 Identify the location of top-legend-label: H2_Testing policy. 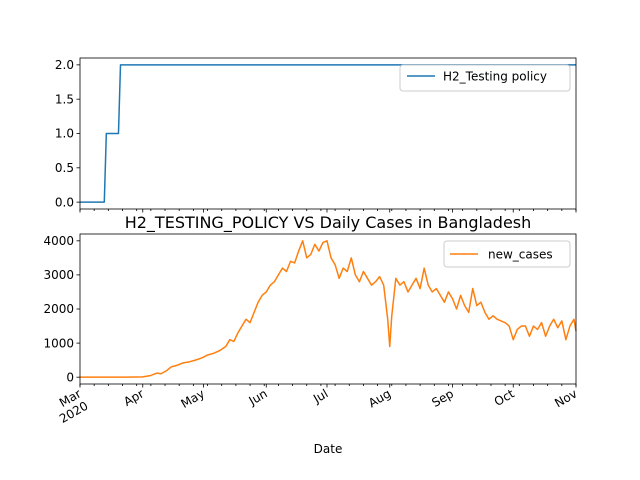
(495, 77).